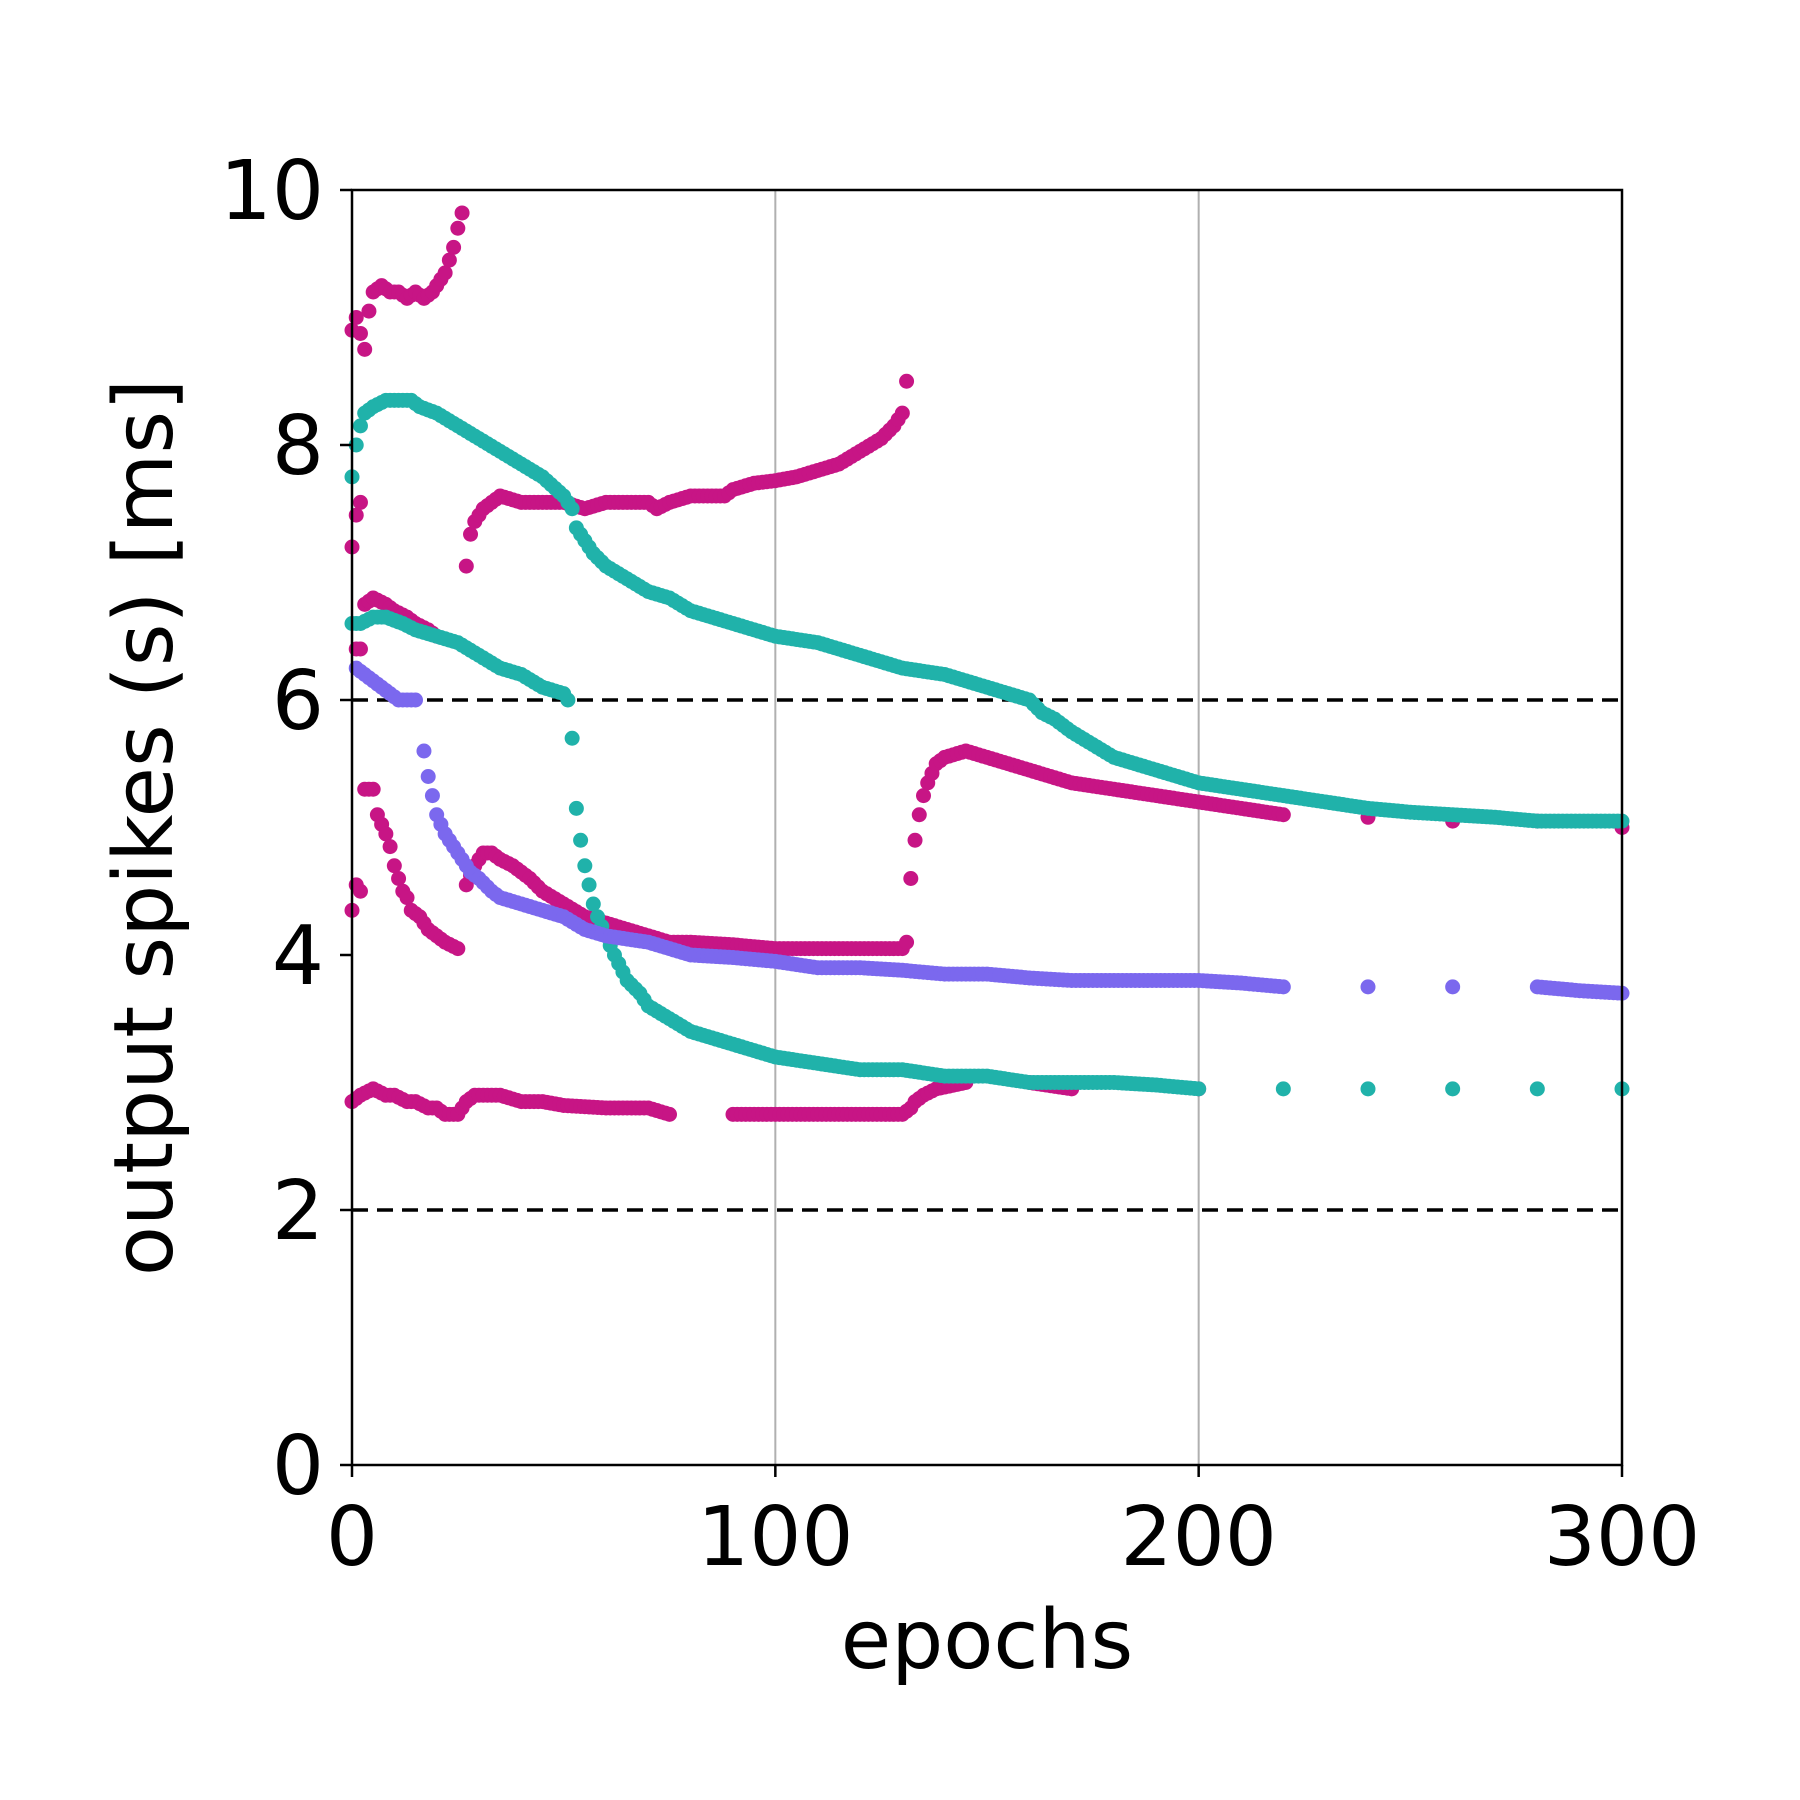 The width and height of the screenshot is (1800, 1800). Describe the element at coordinates (272, 191) in the screenshot. I see `y-tick-label: 10` at that location.